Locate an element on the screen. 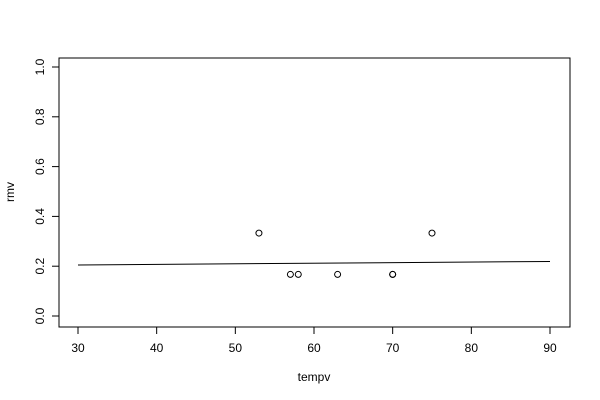  x-tick-label: 70 is located at coordinates (393, 348).